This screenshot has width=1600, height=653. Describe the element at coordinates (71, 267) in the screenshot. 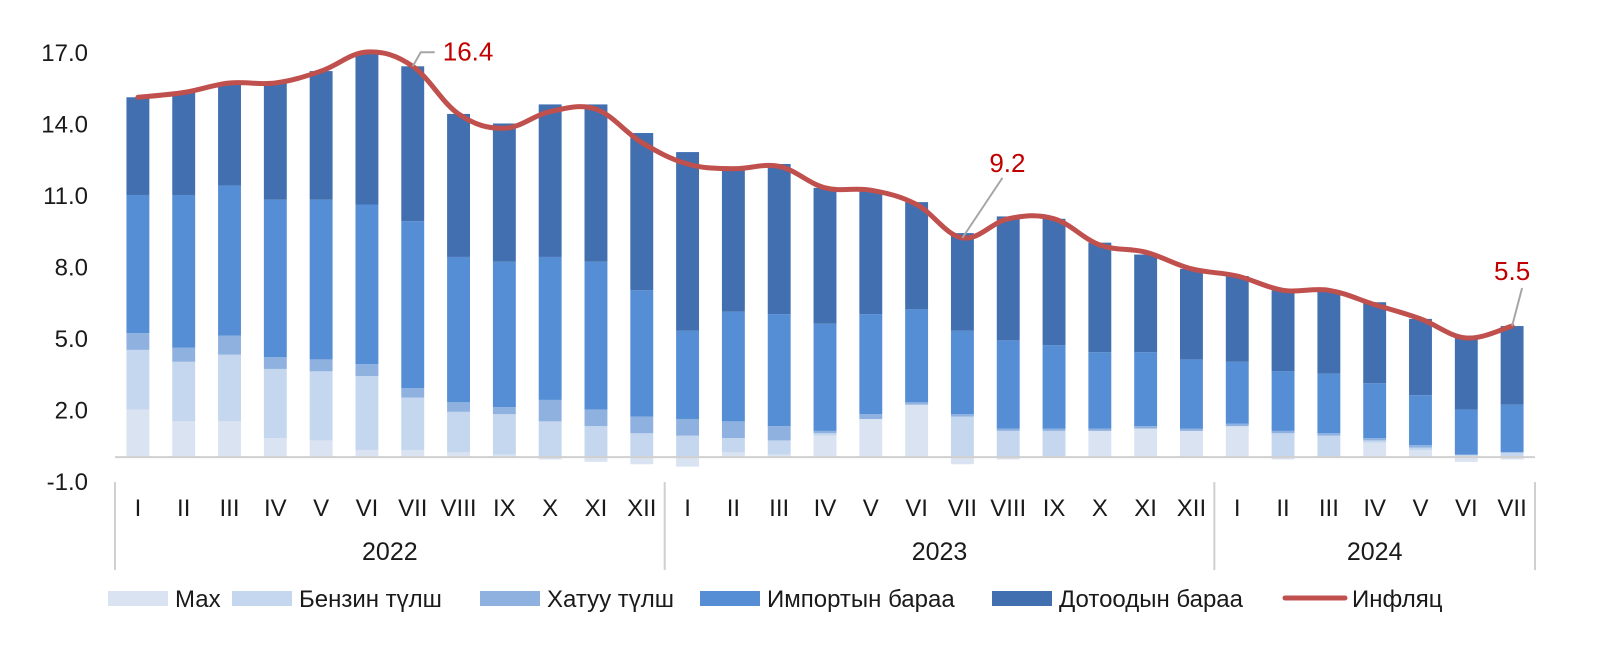

I see `y-tick-label: 8.0` at that location.